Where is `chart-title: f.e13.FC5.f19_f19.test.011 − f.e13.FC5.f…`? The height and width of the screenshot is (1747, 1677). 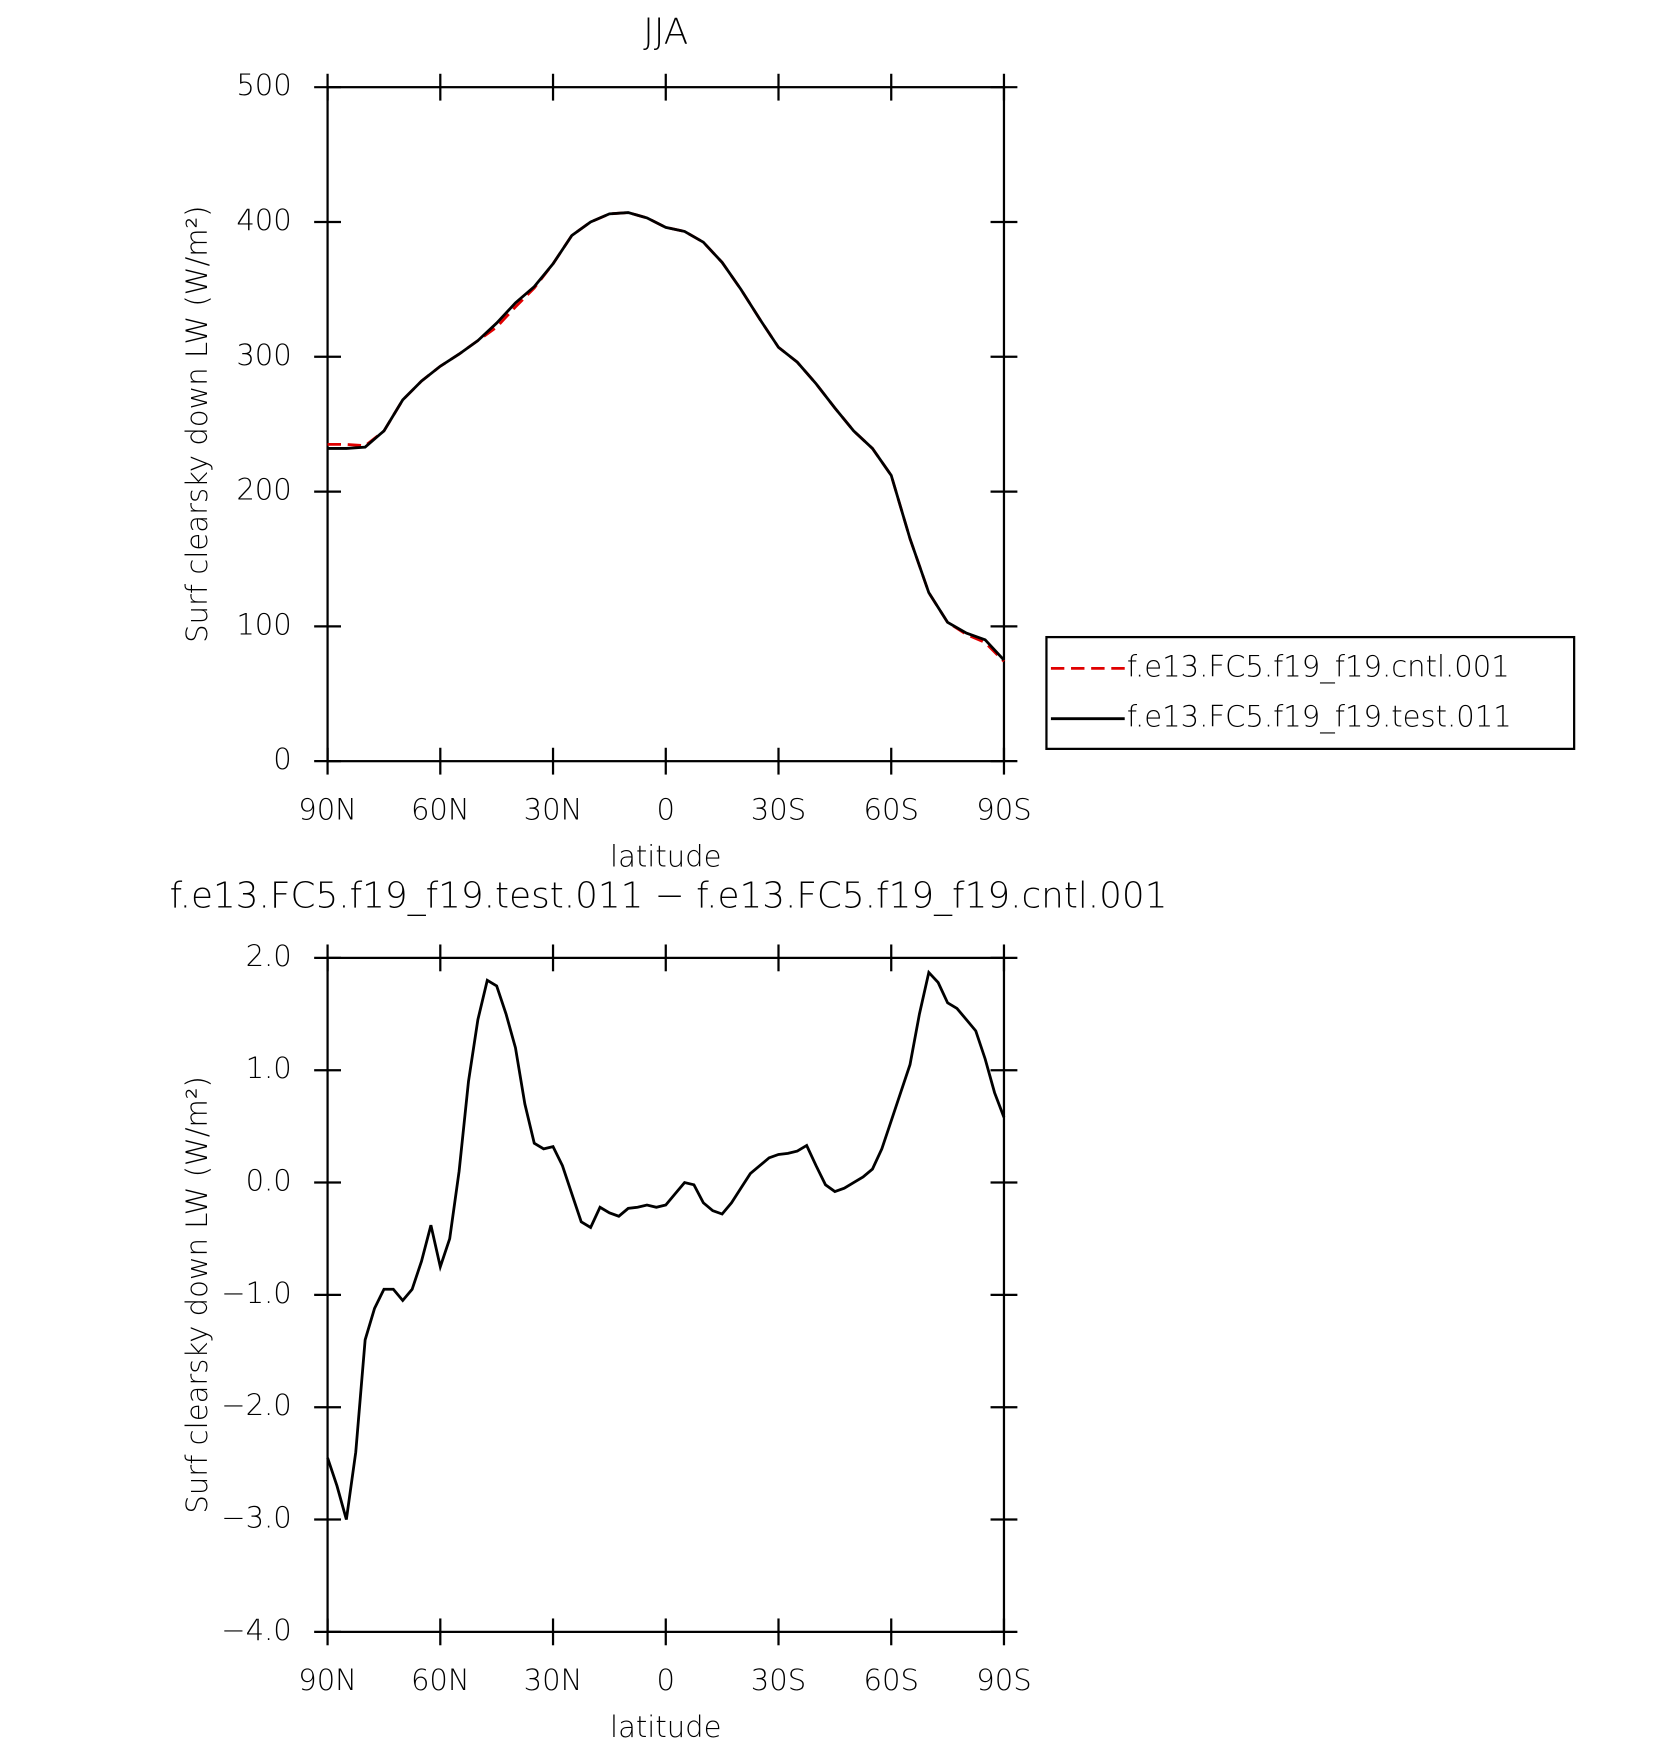
chart-title: f.e13.FC5.f19_f19.test.011 − f.e13.FC5.f… is located at coordinates (669, 896).